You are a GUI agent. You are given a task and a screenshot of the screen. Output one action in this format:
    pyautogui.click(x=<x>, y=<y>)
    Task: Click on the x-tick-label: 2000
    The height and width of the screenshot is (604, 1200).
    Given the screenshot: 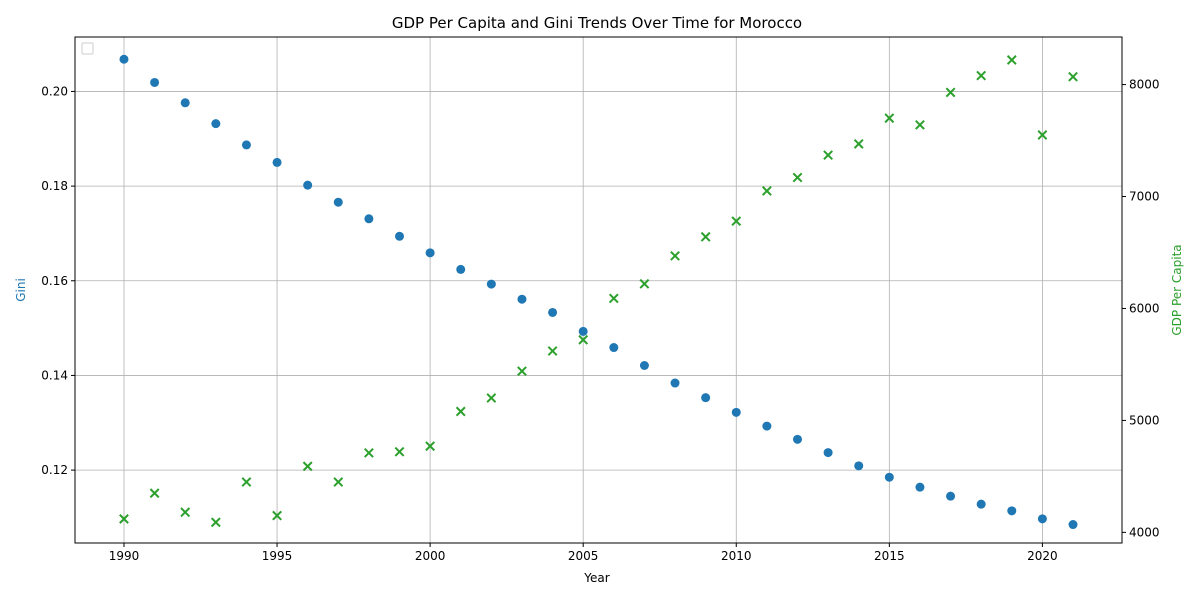 What is the action you would take?
    pyautogui.click(x=430, y=556)
    